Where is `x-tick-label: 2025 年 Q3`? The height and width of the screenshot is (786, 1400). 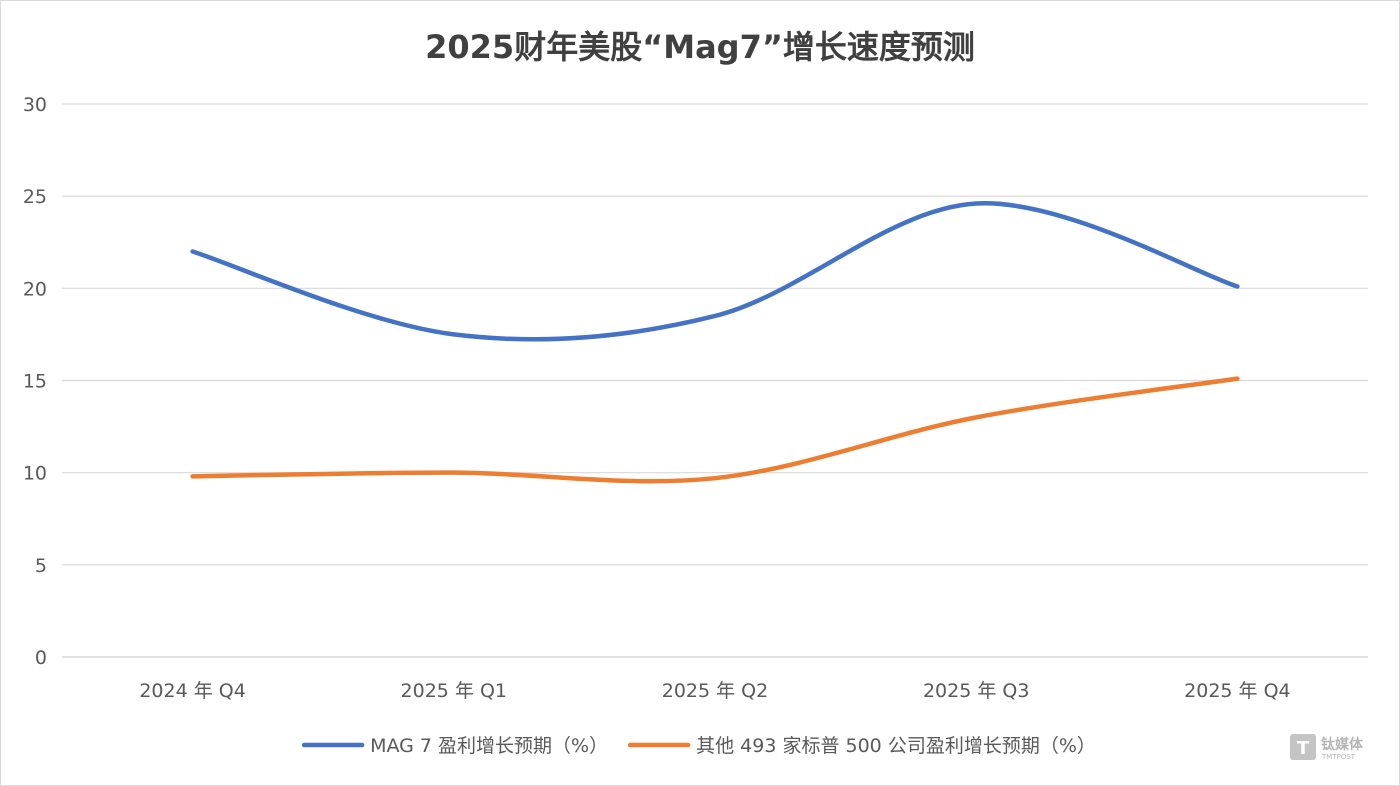
x-tick-label: 2025 年 Q3 is located at coordinates (976, 691).